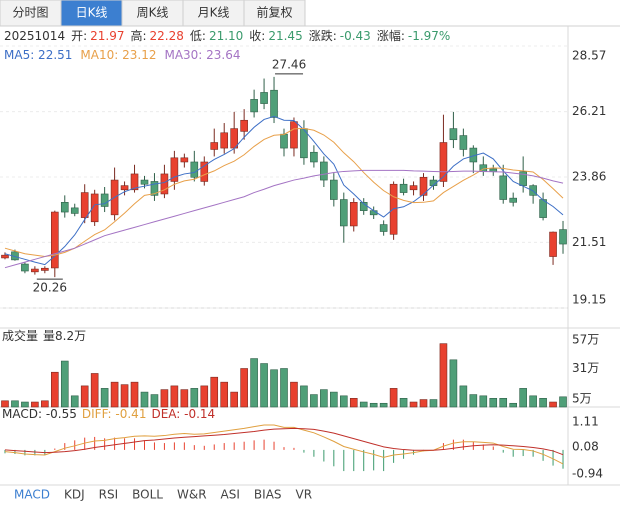 Image resolution: width=620 pixels, height=506 pixels. Describe the element at coordinates (64, 336) in the screenshot. I see `volume-current: 量8.2万` at that location.